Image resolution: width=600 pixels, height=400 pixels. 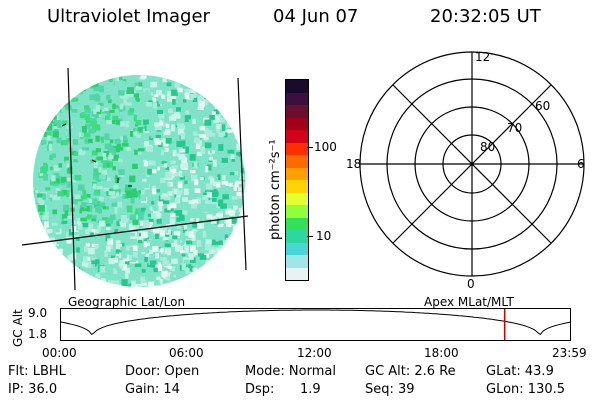 I want to click on lat-line, so click(x=135, y=230).